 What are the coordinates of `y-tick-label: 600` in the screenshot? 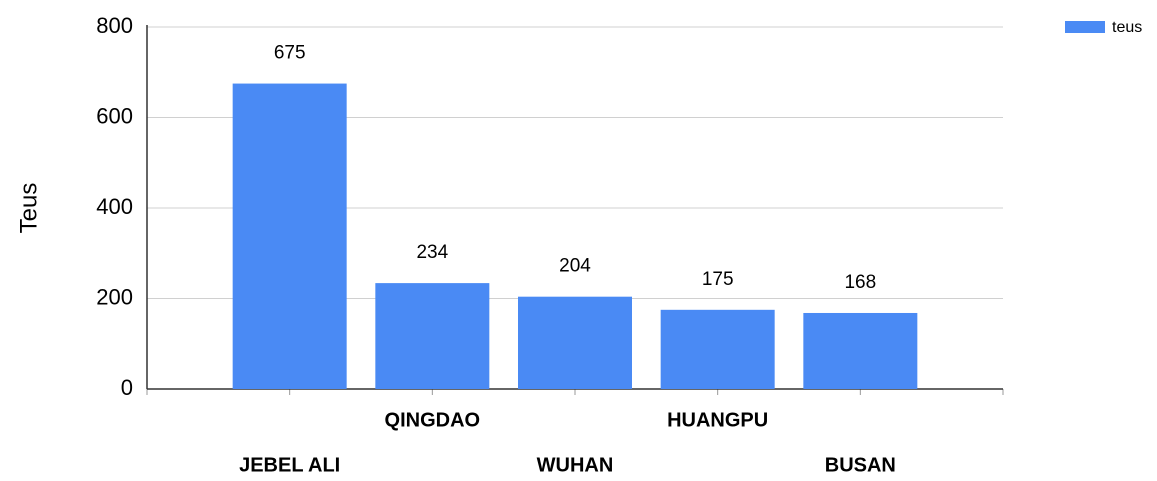 It's located at (114, 115).